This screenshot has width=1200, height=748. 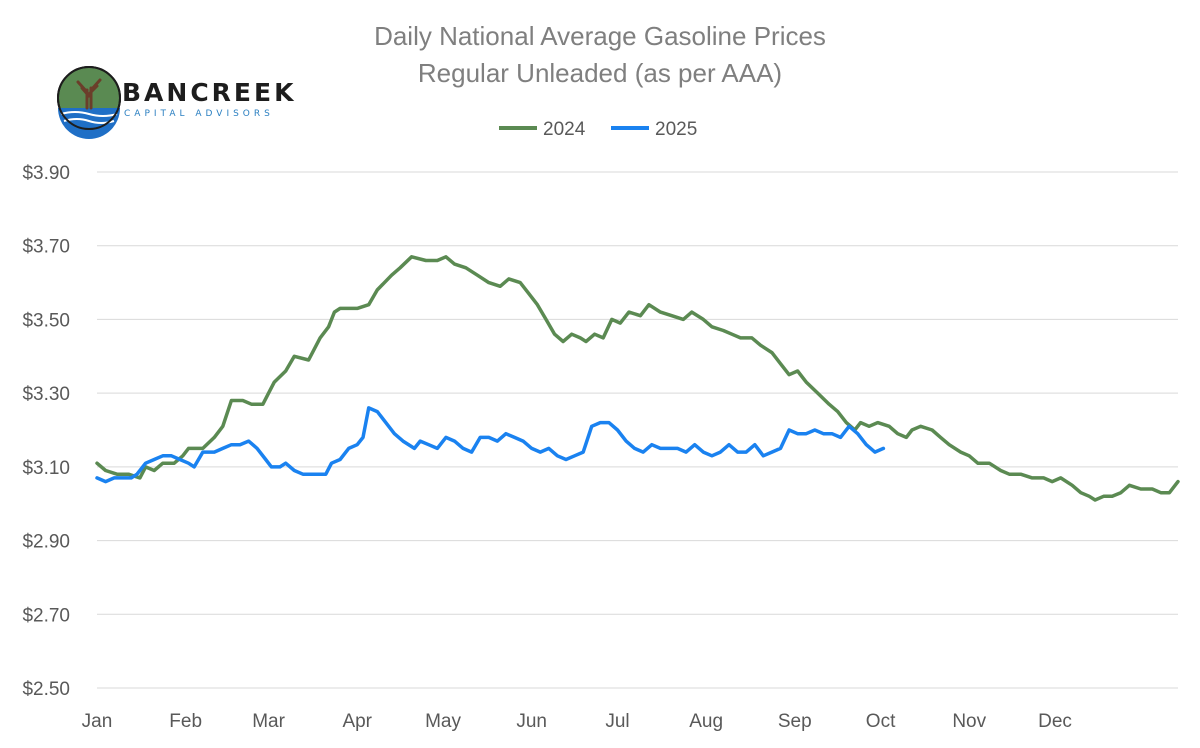 I want to click on x-tick-label: Apr, so click(x=357, y=721).